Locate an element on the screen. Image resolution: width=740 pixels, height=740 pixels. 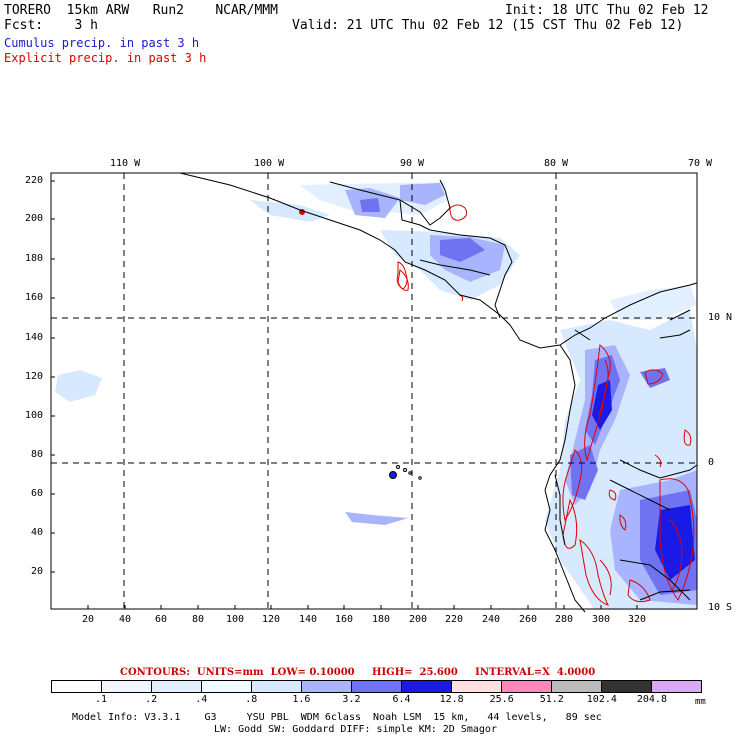
lon-label-80w: 80 W is located at coordinates (556, 163).